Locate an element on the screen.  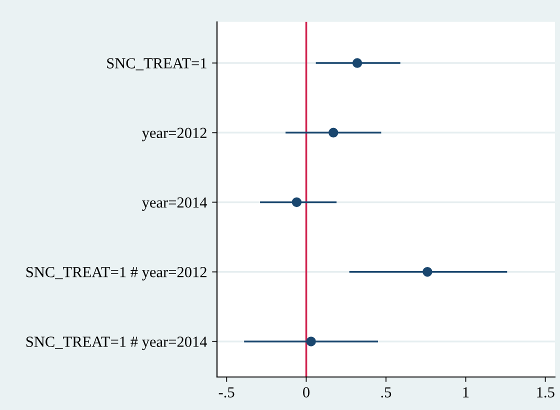
x-tick-label: -.5 is located at coordinates (226, 392).